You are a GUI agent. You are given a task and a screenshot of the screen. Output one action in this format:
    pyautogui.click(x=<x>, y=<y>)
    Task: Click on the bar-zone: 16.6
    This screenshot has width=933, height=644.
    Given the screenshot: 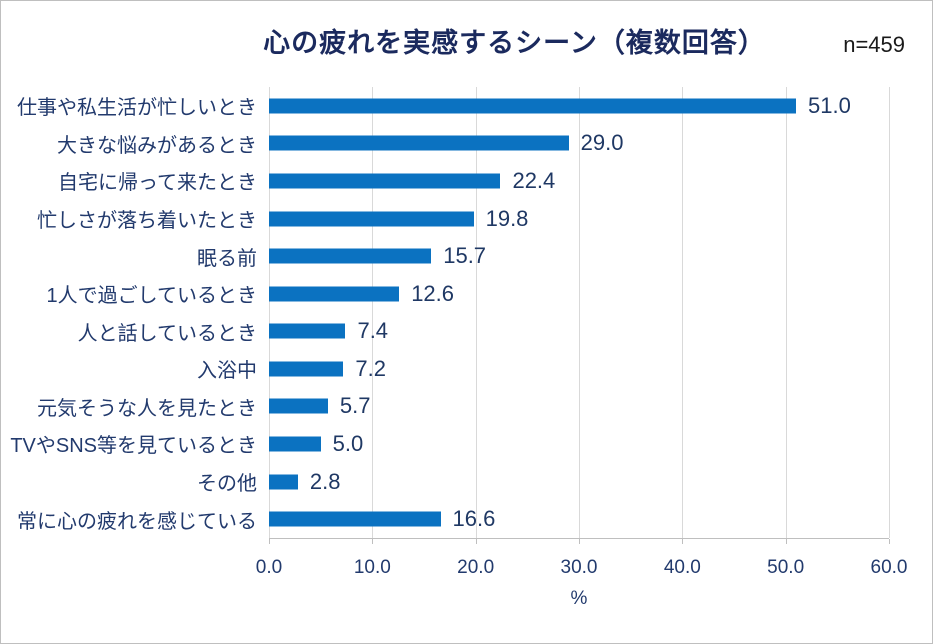 What is the action you would take?
    pyautogui.click(x=579, y=519)
    